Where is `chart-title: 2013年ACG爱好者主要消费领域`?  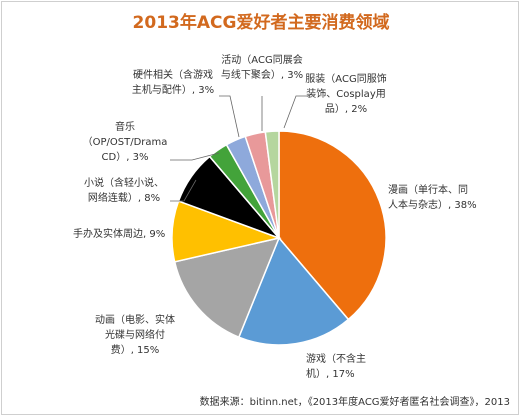 chart-title: 2013年ACG爱好者主要消费领域 is located at coordinates (261, 23).